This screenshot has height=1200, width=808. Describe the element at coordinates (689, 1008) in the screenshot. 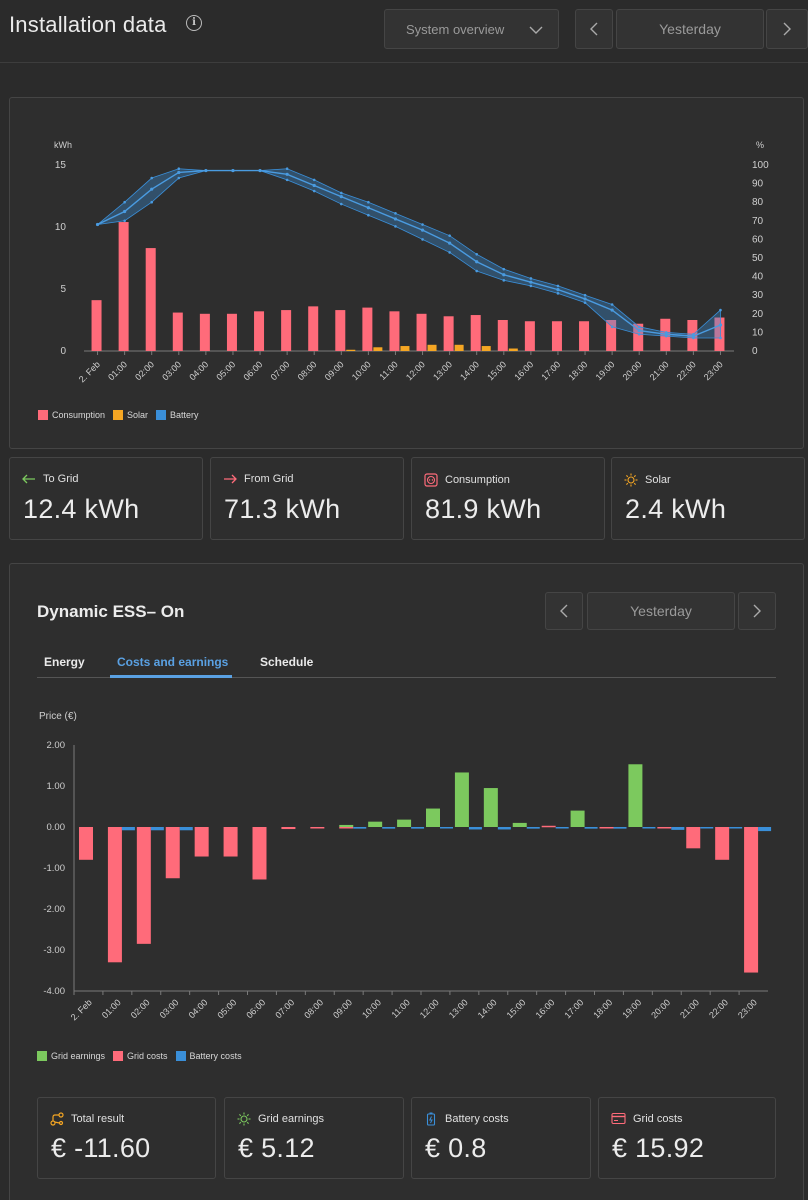

I see `x-tick-label: 21:00` at that location.